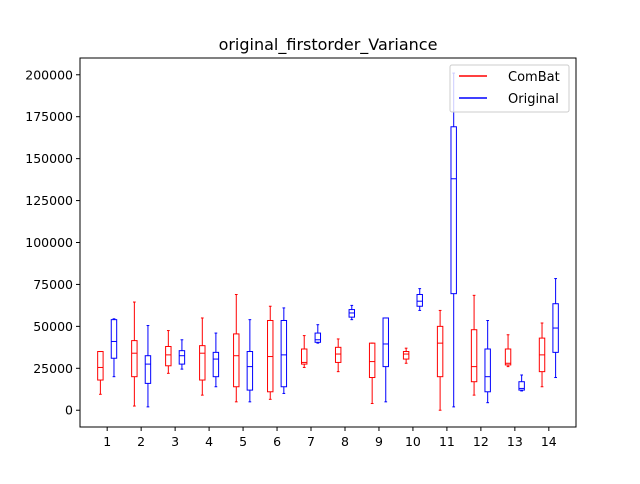 The width and height of the screenshot is (640, 484). What do you see at coordinates (49, 74) in the screenshot?
I see `y-tick-label: 200000` at bounding box center [49, 74].